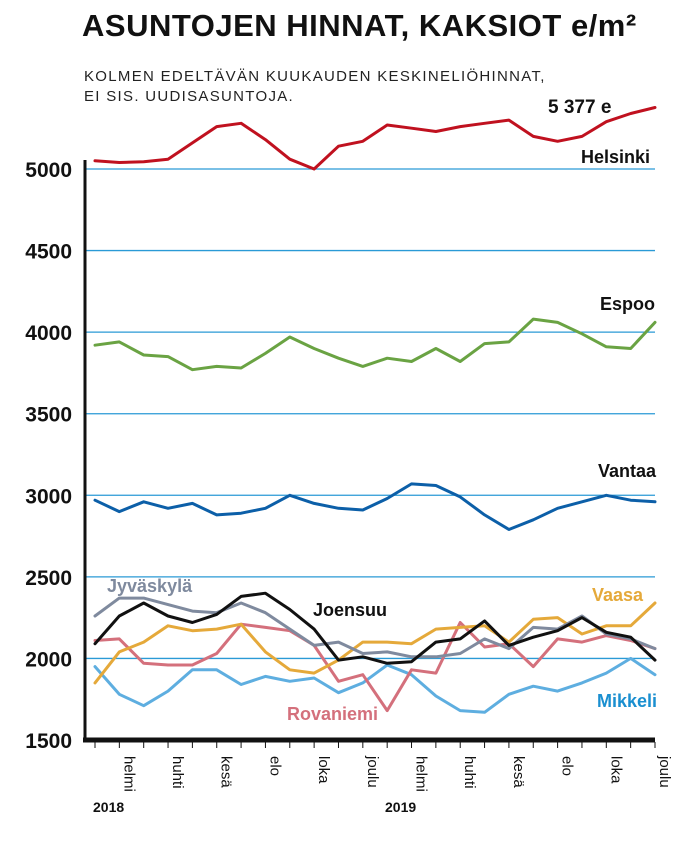 Image resolution: width=700 pixels, height=845 pixels. What do you see at coordinates (375, 138) in the screenshot?
I see `series-line-helsinki` at bounding box center [375, 138].